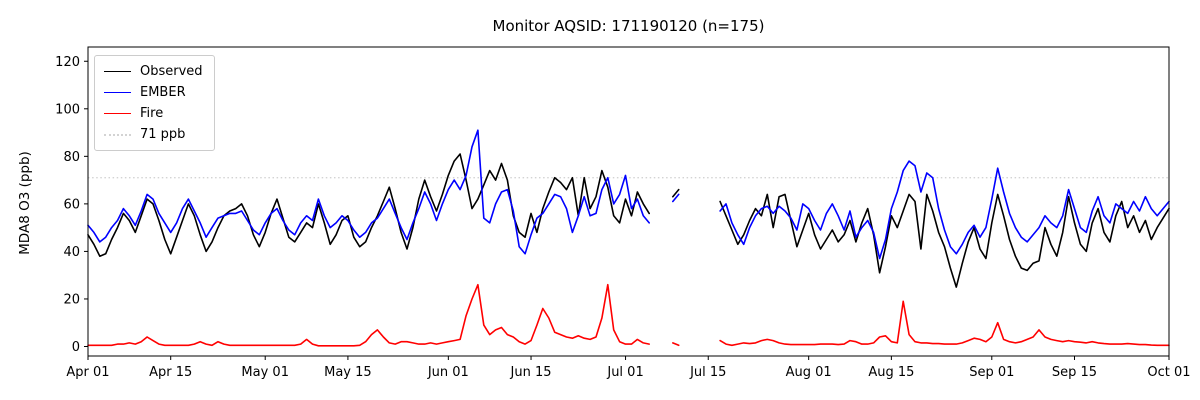  What do you see at coordinates (117, 134) in the screenshot?
I see `threshold-line-swatch` at bounding box center [117, 134].